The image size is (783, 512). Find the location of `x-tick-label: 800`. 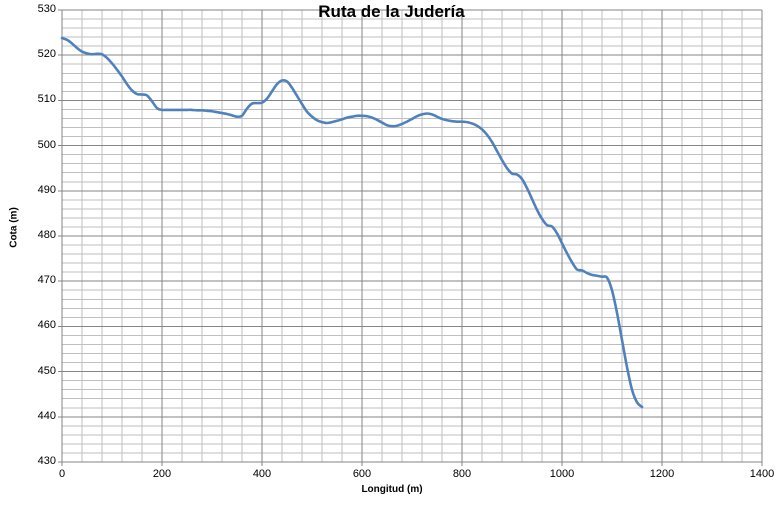

x-tick-label: 800 is located at coordinates (462, 474).